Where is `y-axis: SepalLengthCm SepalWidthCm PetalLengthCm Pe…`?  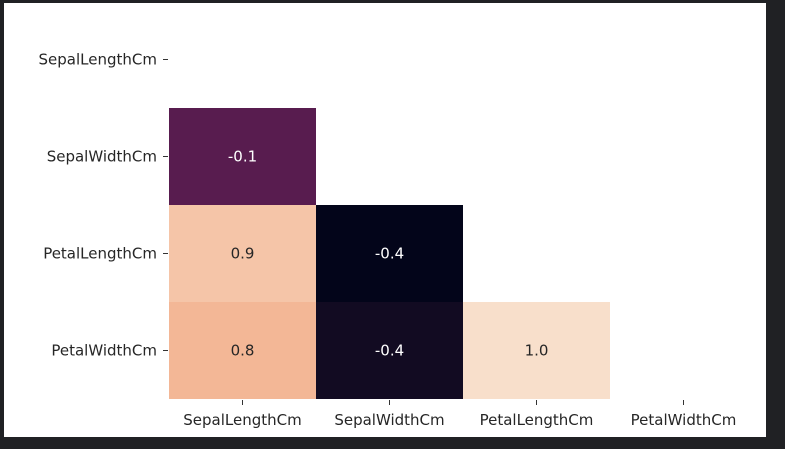
y-axis: SepalLengthCm SepalWidthCm PetalLengthCm Pe… is located at coordinates (103, 205).